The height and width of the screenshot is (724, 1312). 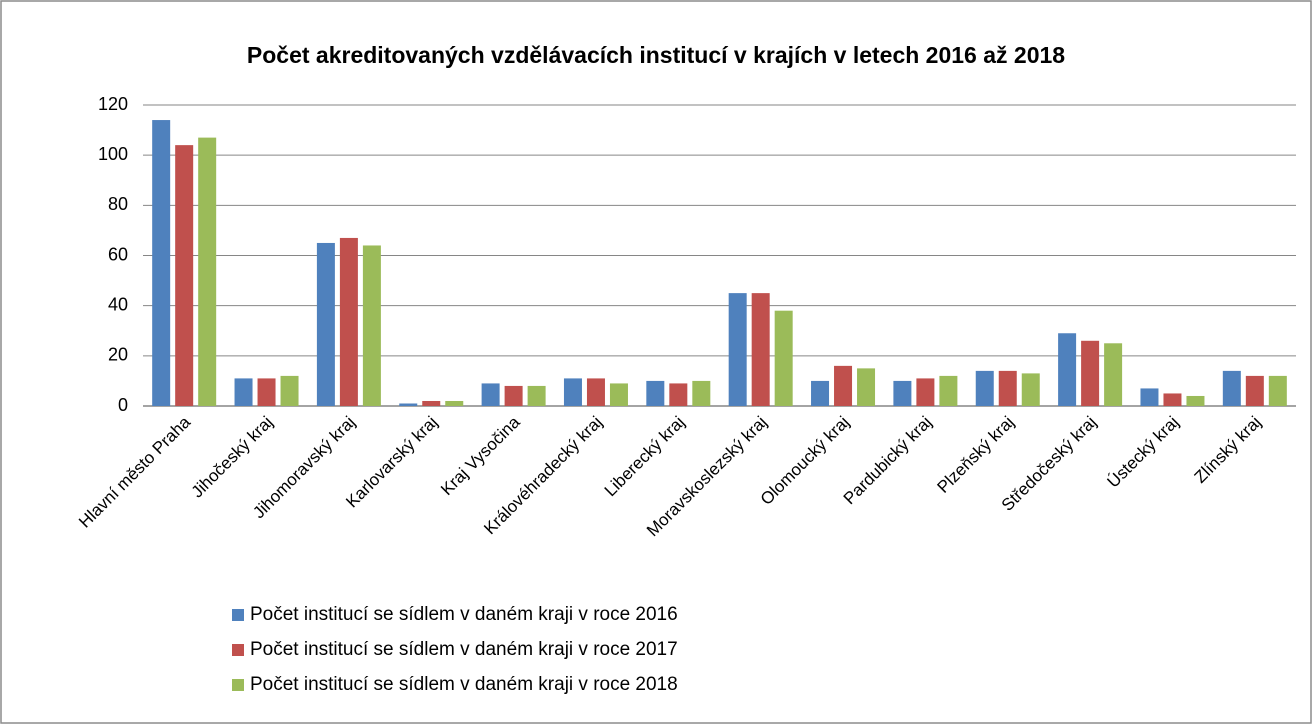 I want to click on y-tick-label: 80, so click(x=118, y=204).